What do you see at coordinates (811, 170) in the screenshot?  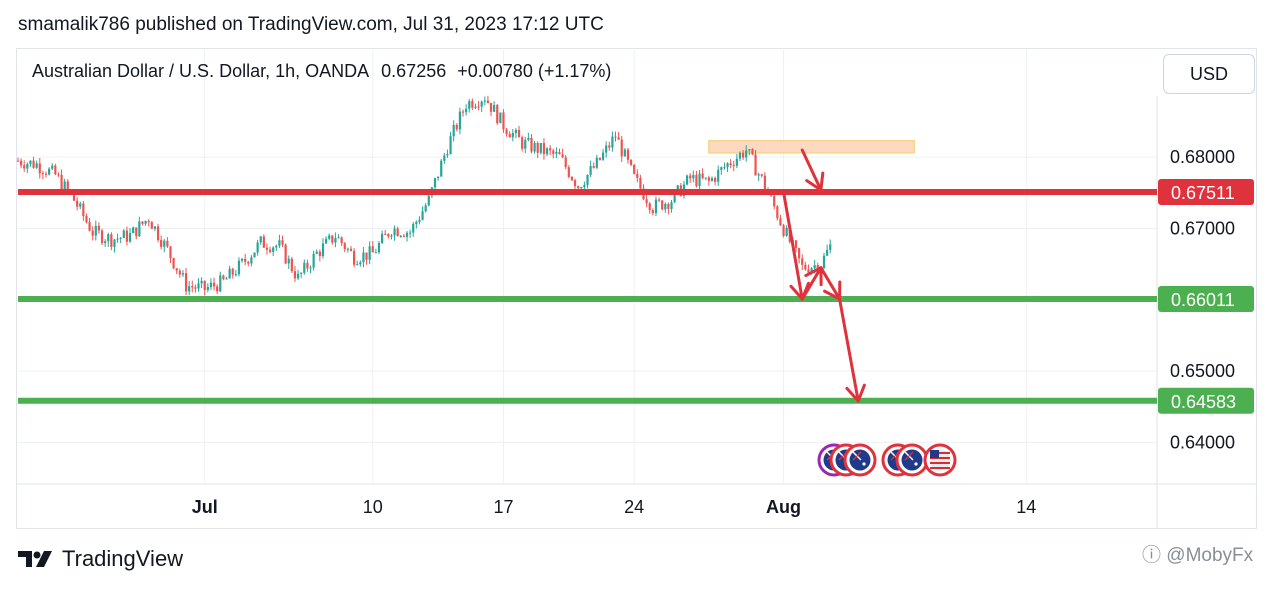 I see `projection-arrow-hook` at bounding box center [811, 170].